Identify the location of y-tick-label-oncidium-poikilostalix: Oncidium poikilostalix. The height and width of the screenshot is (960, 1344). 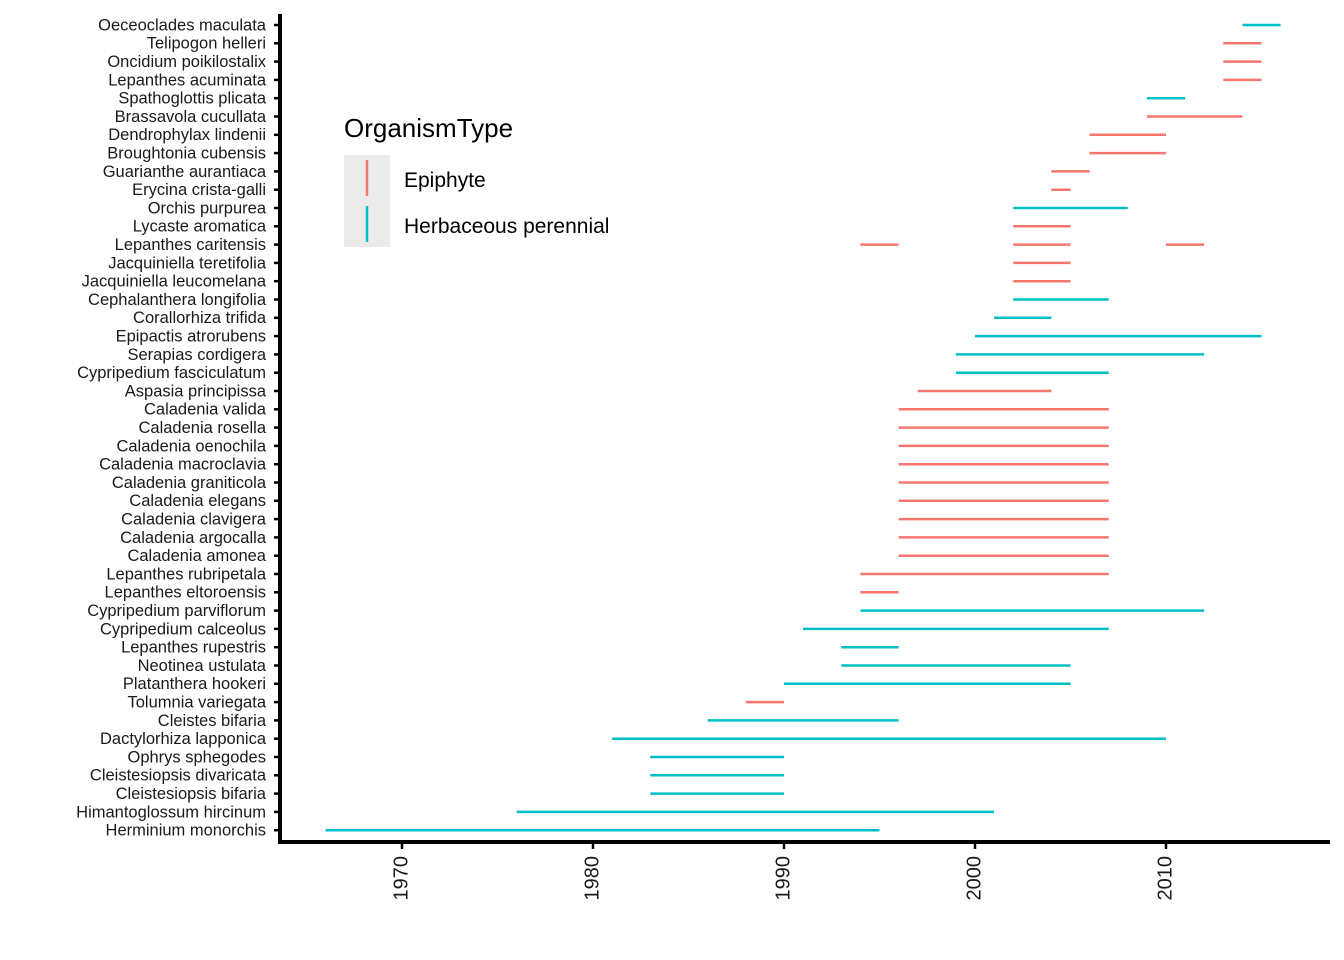
(186, 62).